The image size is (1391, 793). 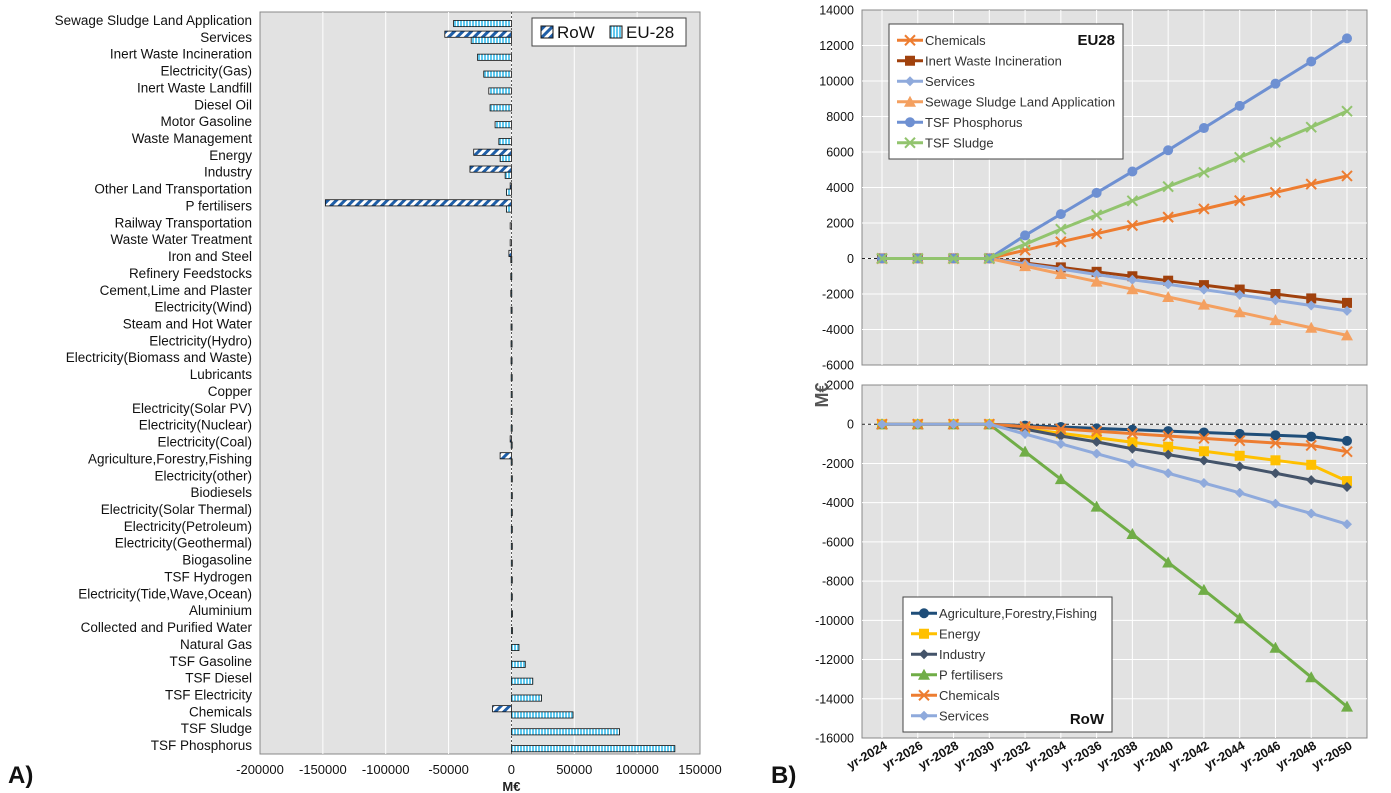 What do you see at coordinates (511, 786) in the screenshot?
I see `panel-a-x-axis-label: M€` at bounding box center [511, 786].